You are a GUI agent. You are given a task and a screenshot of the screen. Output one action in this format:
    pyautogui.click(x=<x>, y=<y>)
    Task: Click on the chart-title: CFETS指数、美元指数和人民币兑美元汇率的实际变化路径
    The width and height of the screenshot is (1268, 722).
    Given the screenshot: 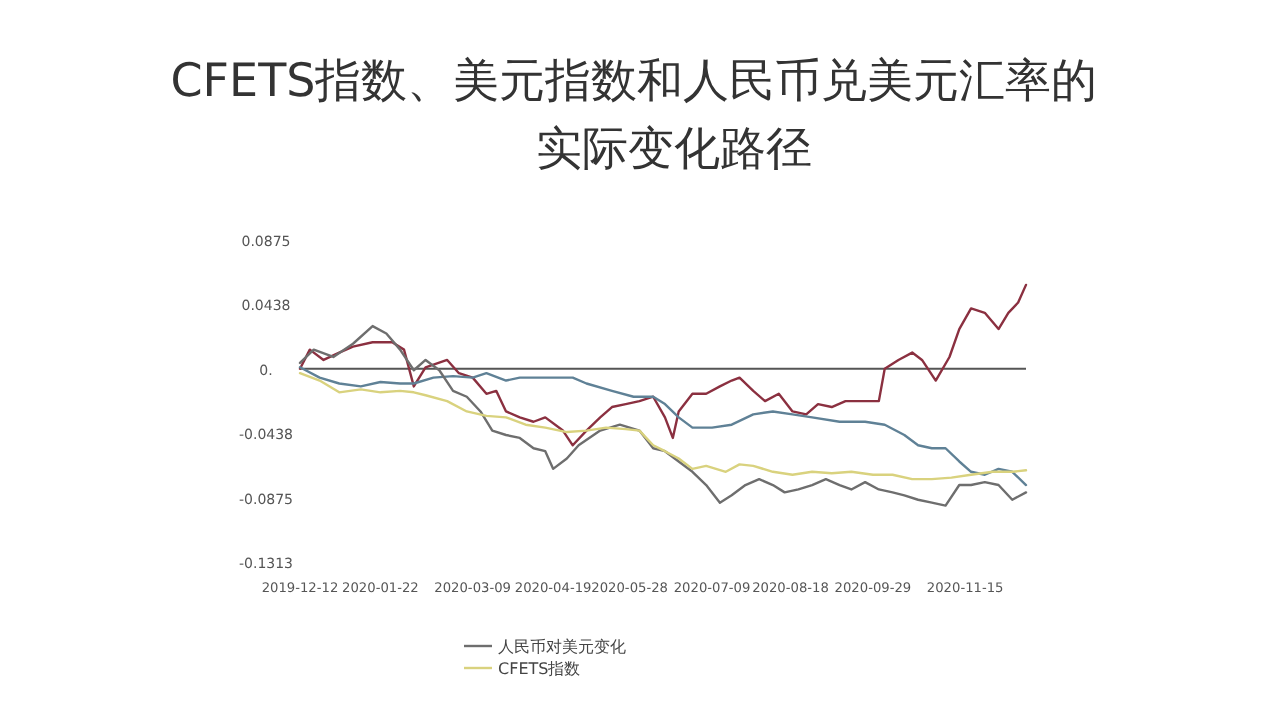 What is the action you would take?
    pyautogui.click(x=634, y=116)
    